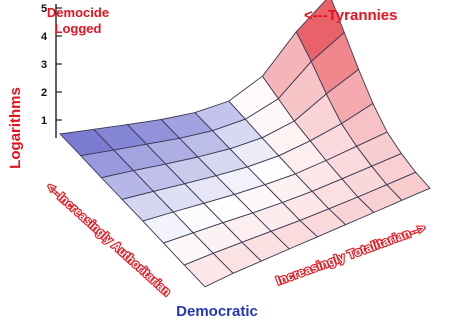  Describe the element at coordinates (44, 121) in the screenshot. I see `z-tick-label: 1` at that location.